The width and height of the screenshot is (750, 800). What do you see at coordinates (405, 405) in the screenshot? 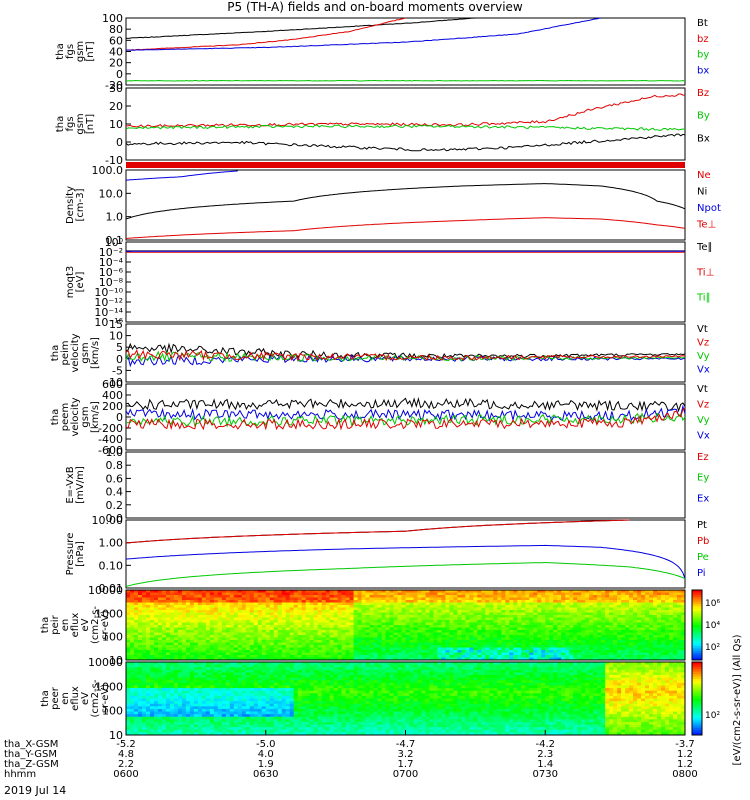
I see `p6-series-Vt` at bounding box center [405, 405].